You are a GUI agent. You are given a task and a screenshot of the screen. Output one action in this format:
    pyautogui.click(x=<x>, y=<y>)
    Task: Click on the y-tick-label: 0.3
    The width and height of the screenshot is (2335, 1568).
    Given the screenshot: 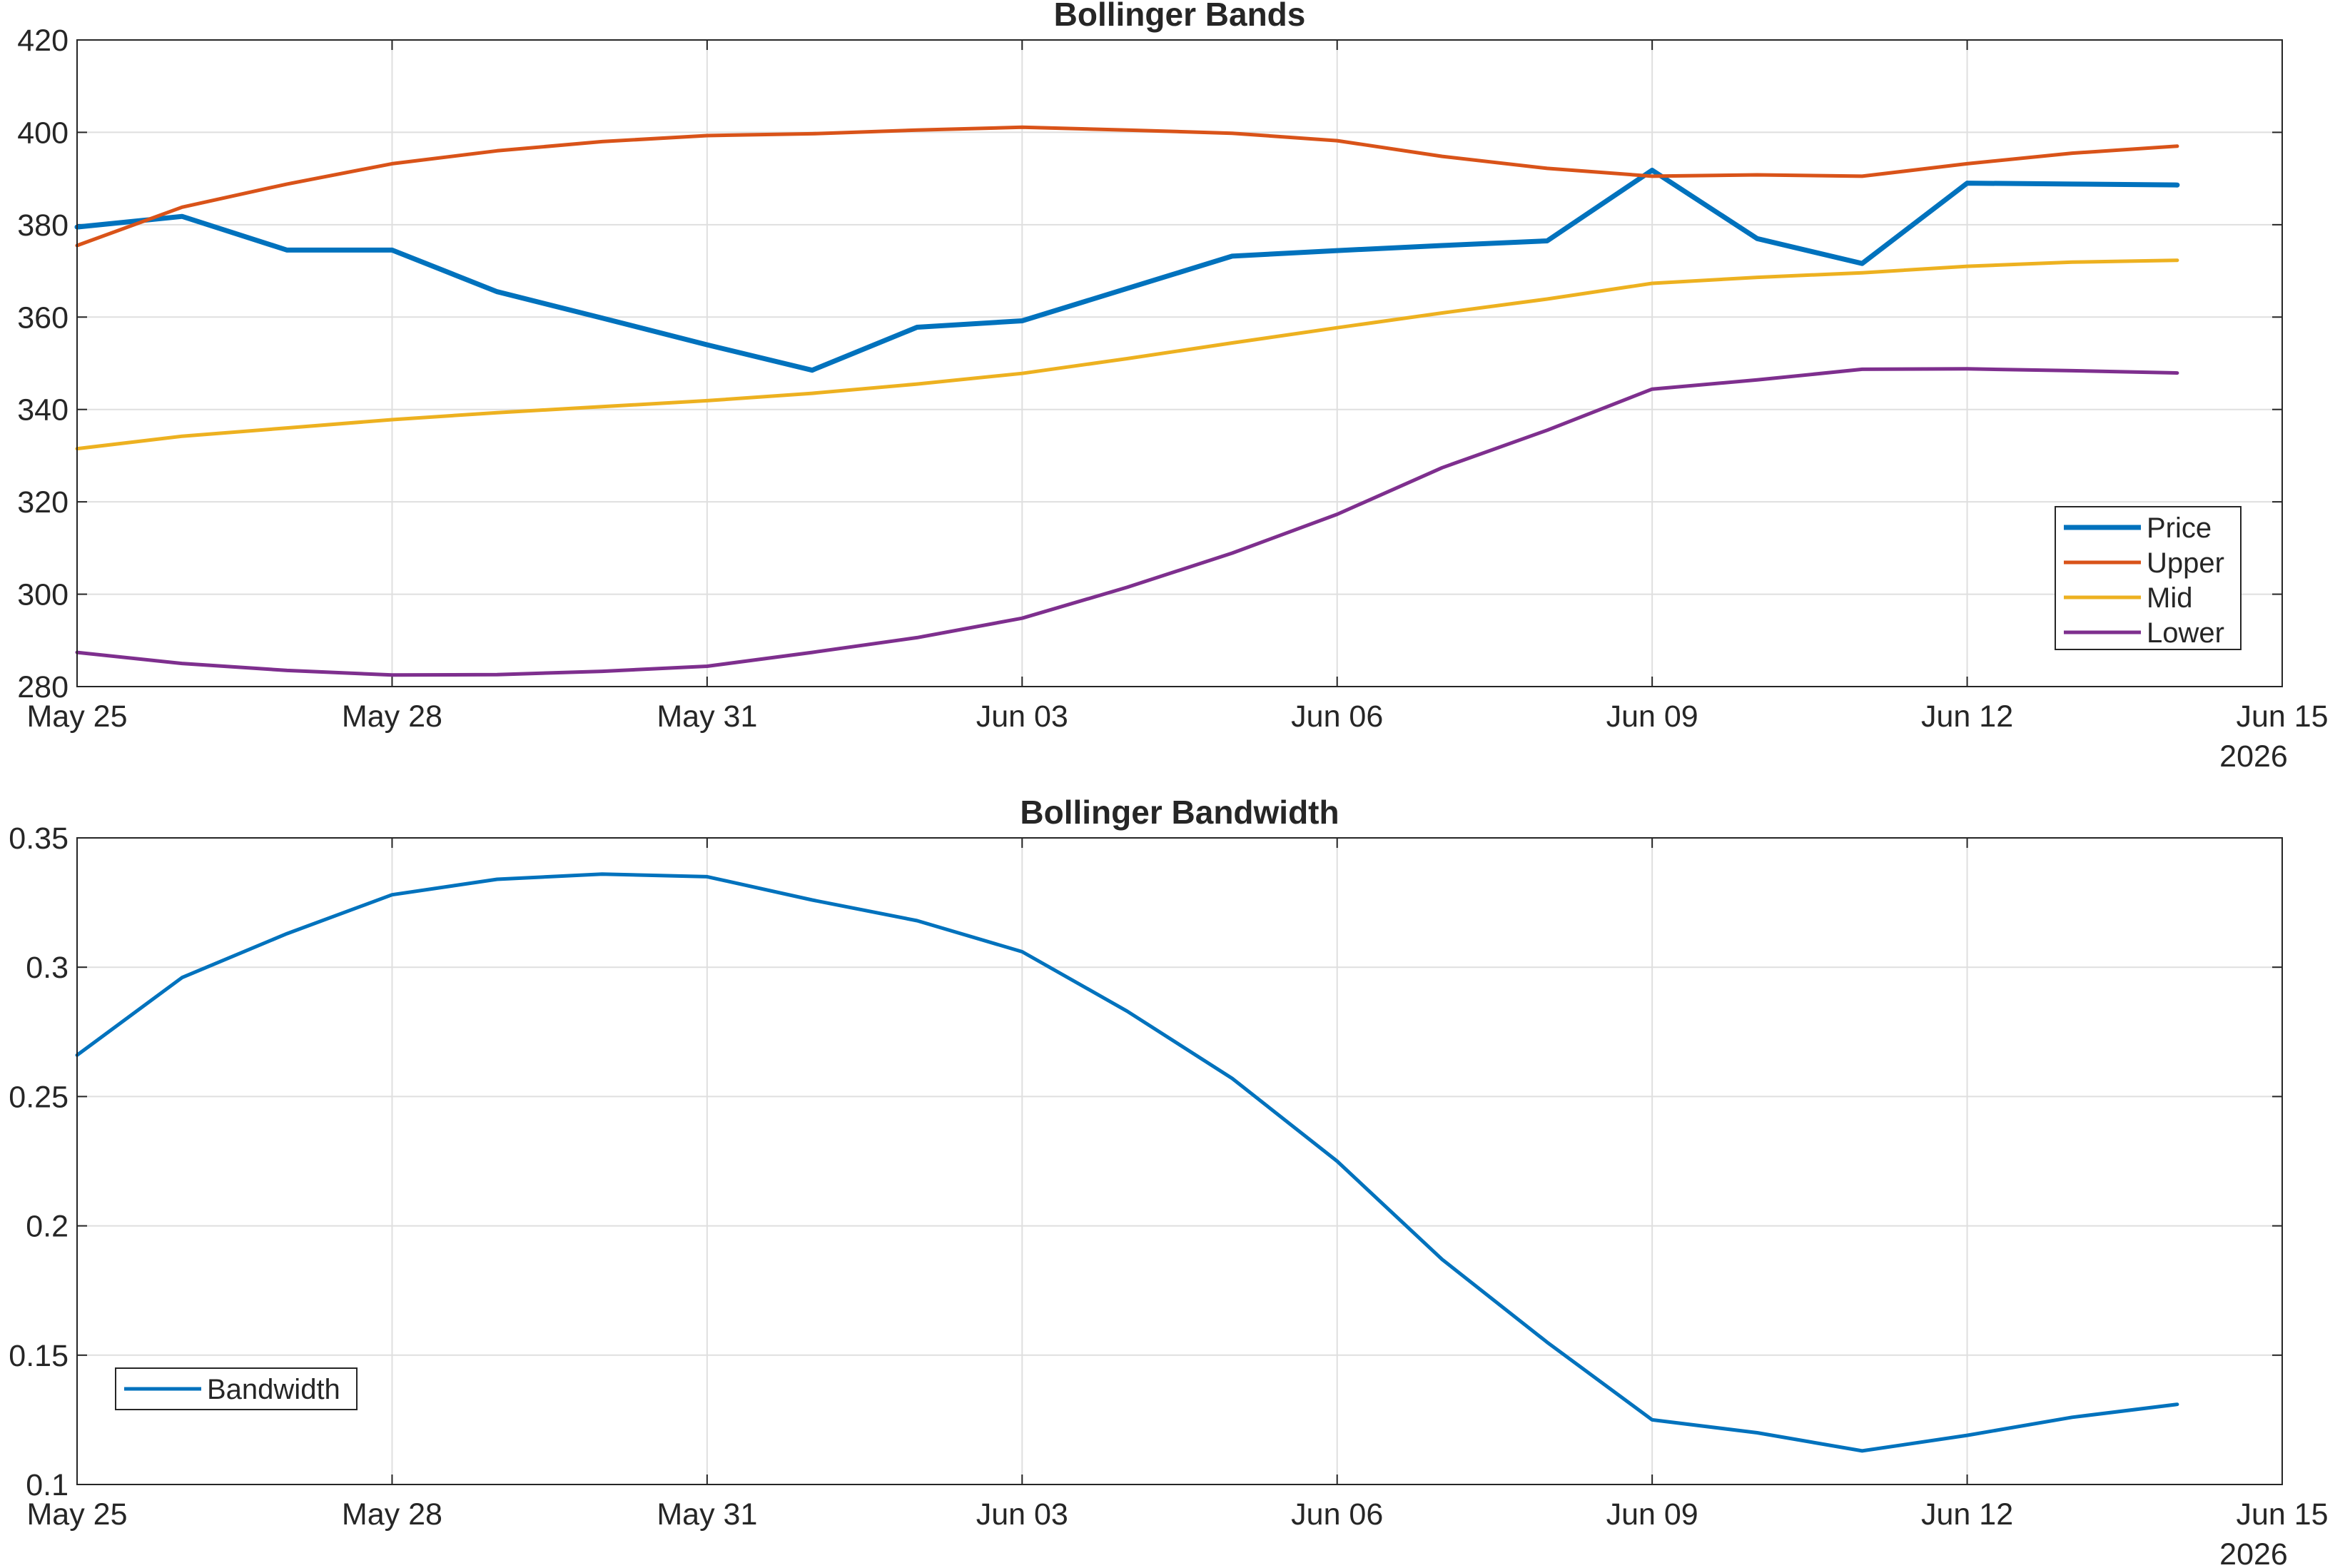 What is the action you would take?
    pyautogui.click(x=48, y=968)
    